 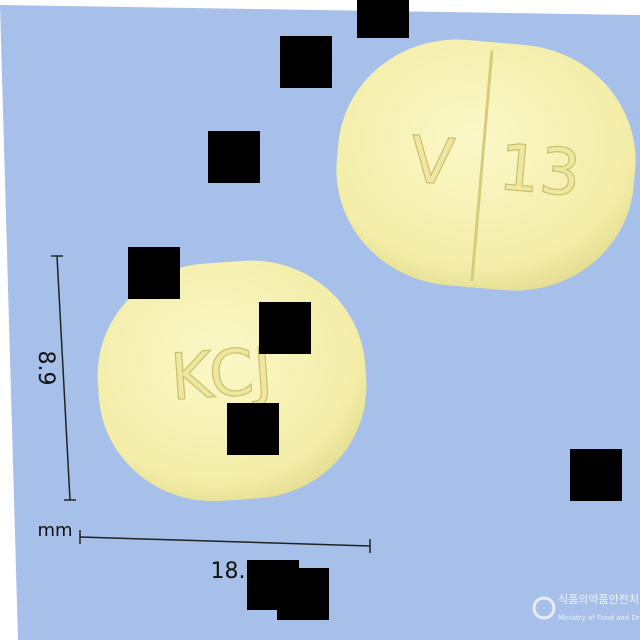 I want to click on imprint: V, so click(x=432, y=162).